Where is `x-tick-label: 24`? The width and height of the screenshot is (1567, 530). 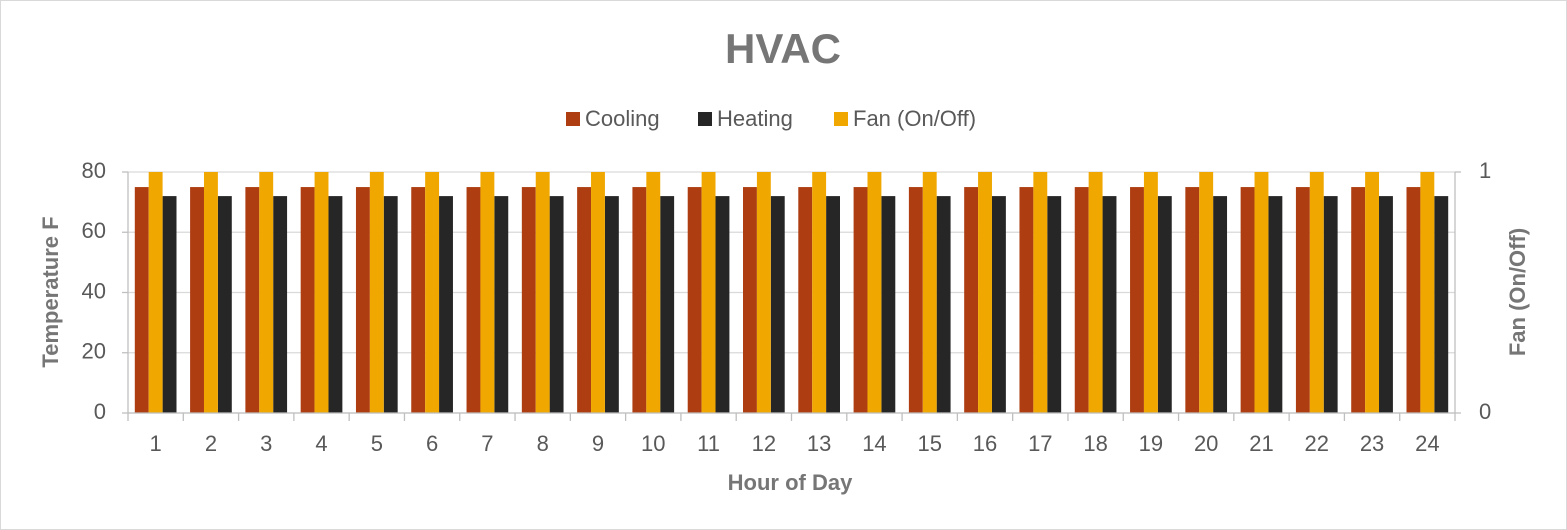 x-tick-label: 24 is located at coordinates (1427, 443).